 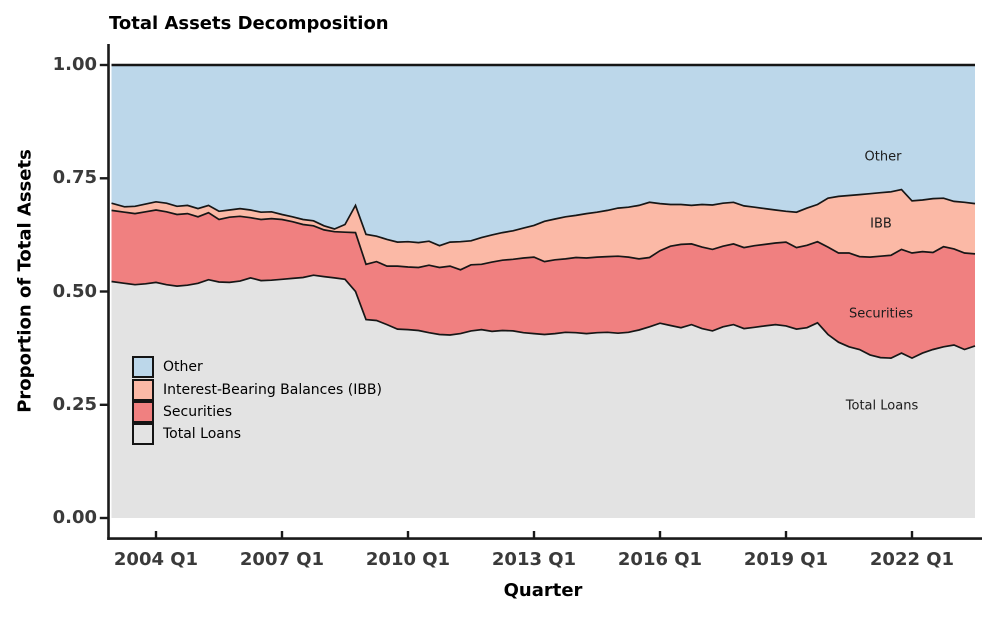 What do you see at coordinates (156, 559) in the screenshot?
I see `x-tick-label: 2004 Q1` at bounding box center [156, 559].